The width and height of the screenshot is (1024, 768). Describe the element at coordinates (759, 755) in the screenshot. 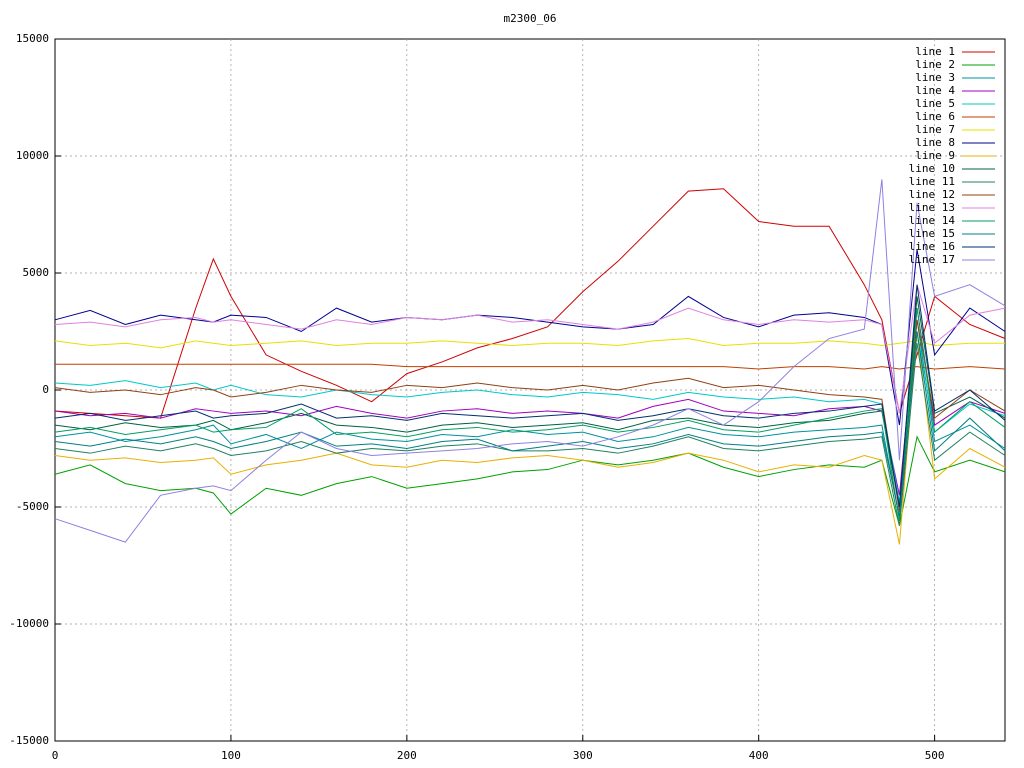

I see `x-tick-label: 400` at that location.